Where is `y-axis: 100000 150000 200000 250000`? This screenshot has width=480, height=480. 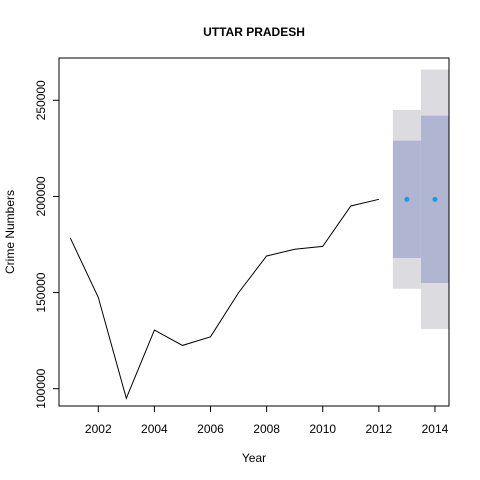
y-axis: 100000 150000 200000 250000 is located at coordinates (46, 244).